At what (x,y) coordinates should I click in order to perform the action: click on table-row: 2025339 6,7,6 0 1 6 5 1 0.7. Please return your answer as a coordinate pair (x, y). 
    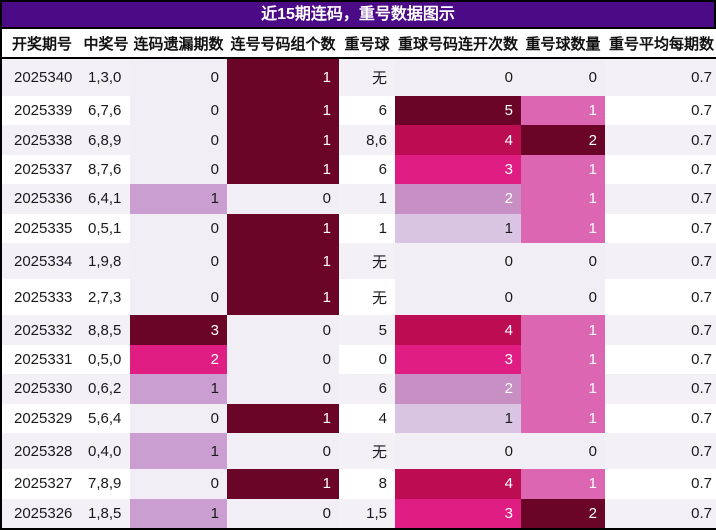
    Looking at the image, I should click on (359, 111).